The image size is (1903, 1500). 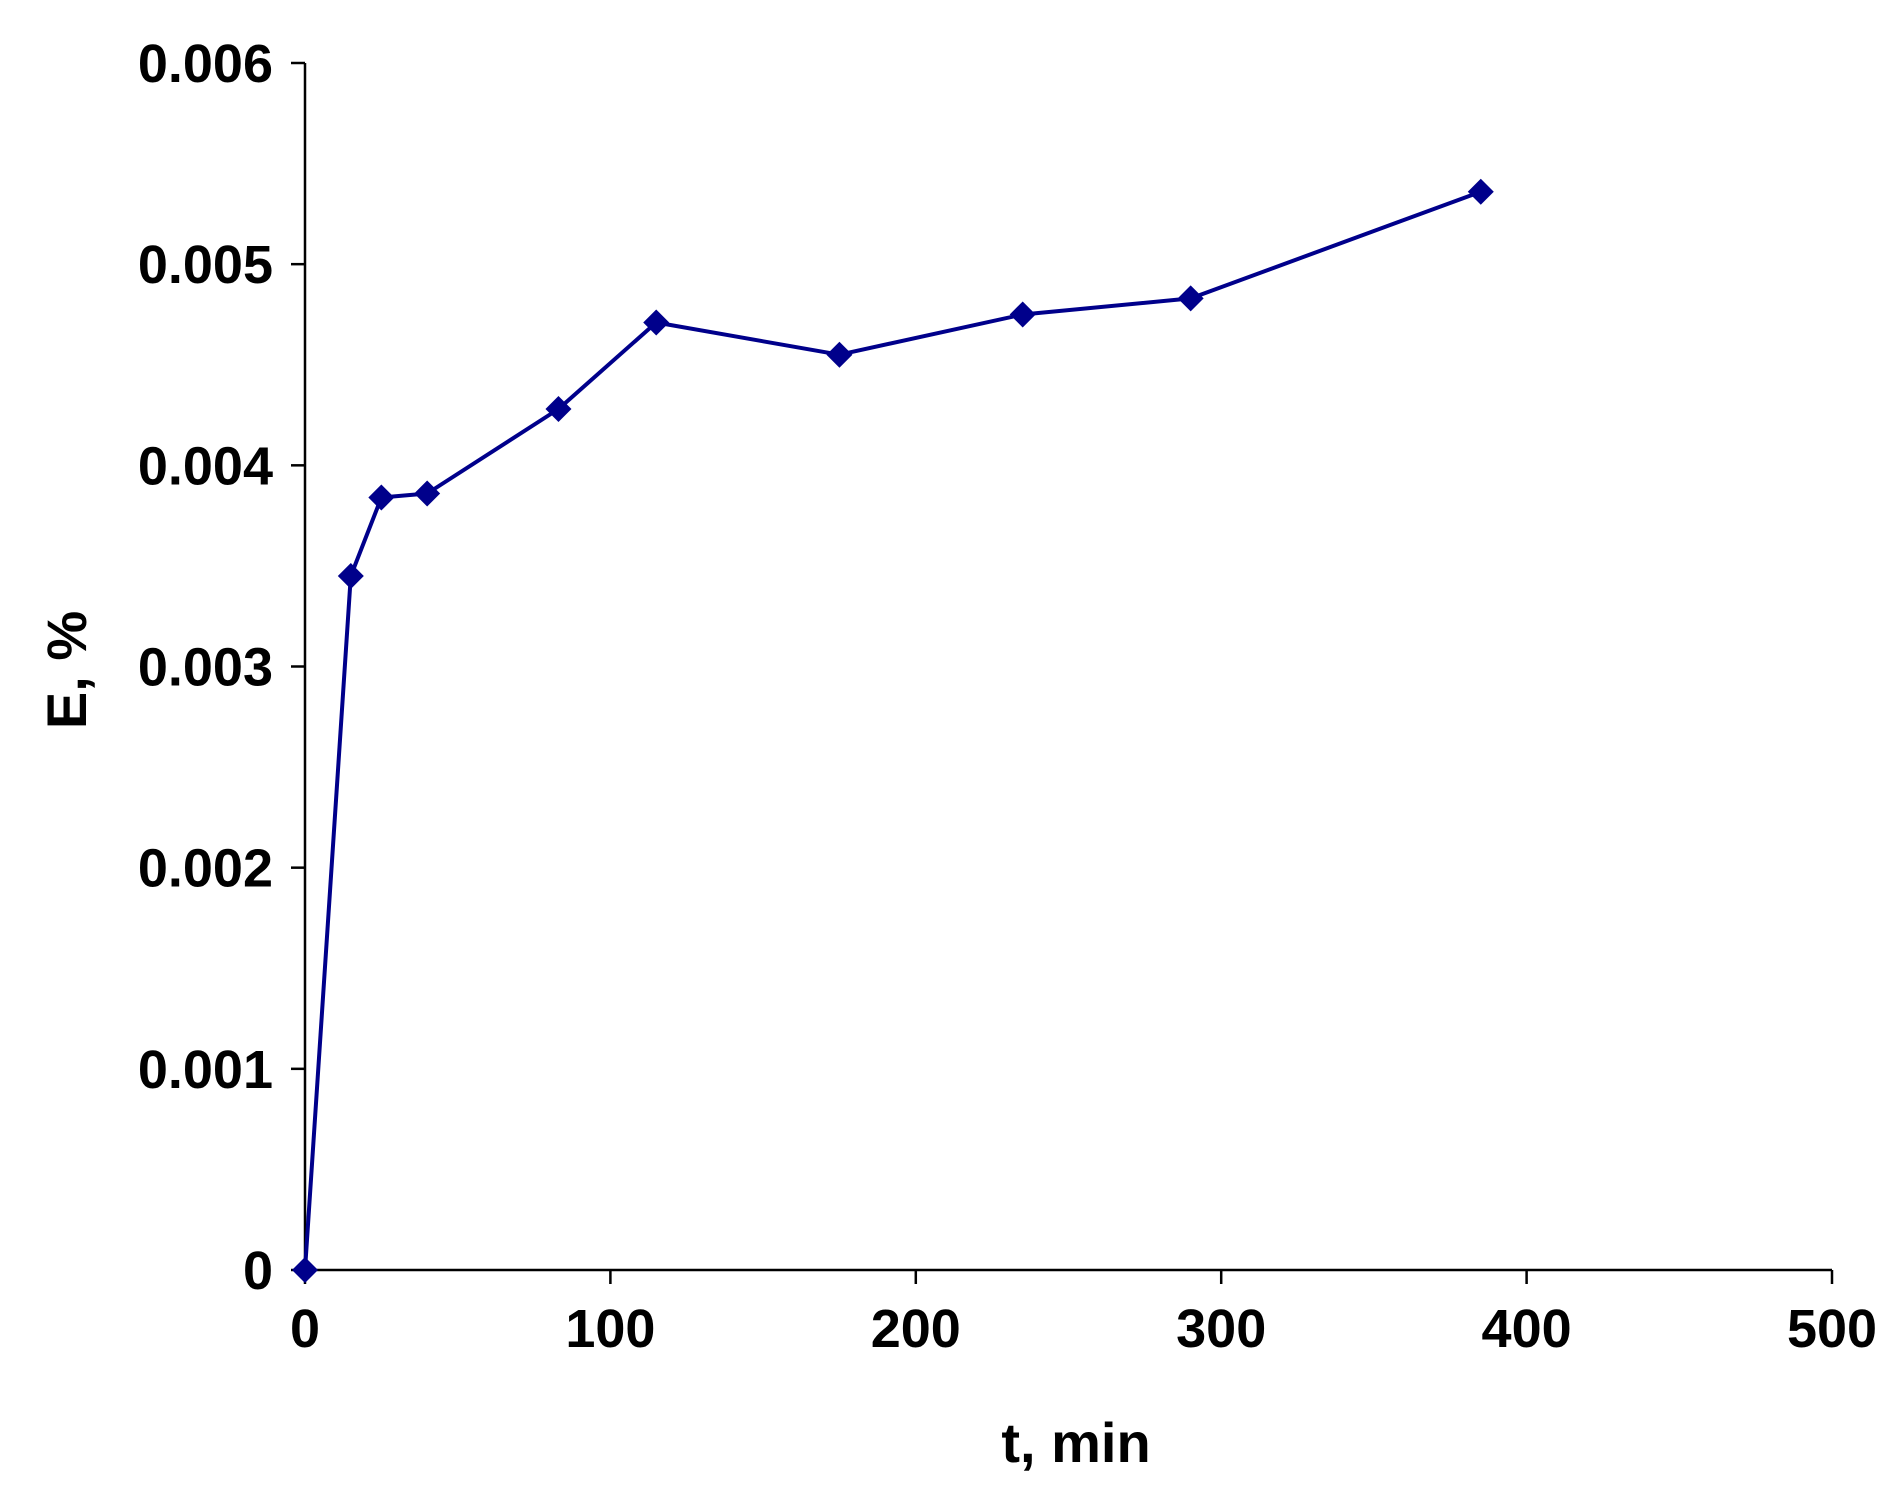 What do you see at coordinates (1221, 1329) in the screenshot?
I see `x-tick-label: 300` at bounding box center [1221, 1329].